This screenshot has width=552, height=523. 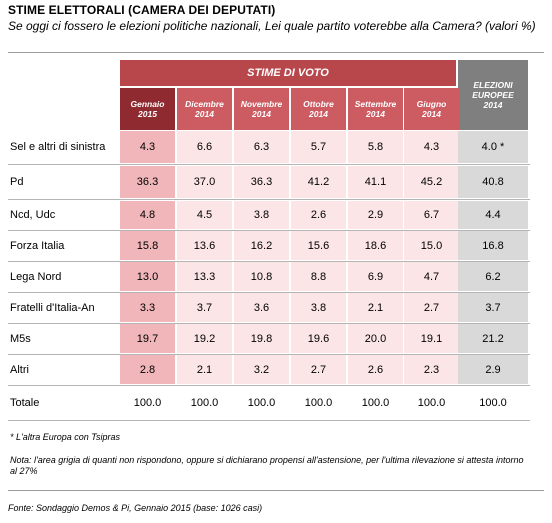 What do you see at coordinates (375, 147) in the screenshot?
I see `table-cell: 5.8` at bounding box center [375, 147].